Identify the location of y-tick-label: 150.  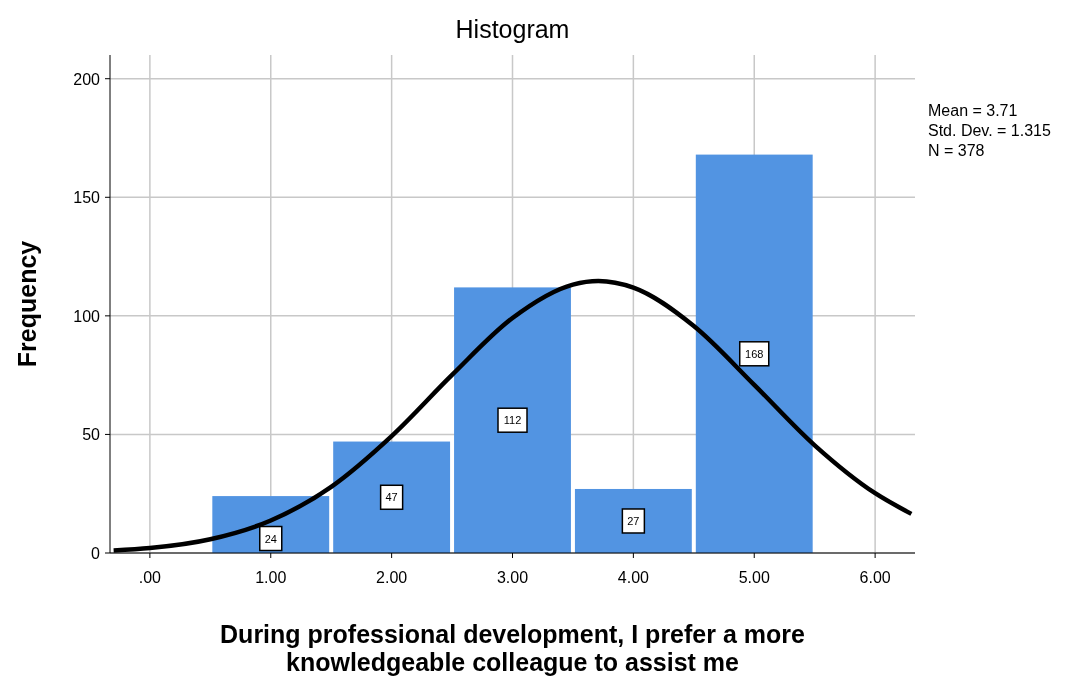
(87, 198).